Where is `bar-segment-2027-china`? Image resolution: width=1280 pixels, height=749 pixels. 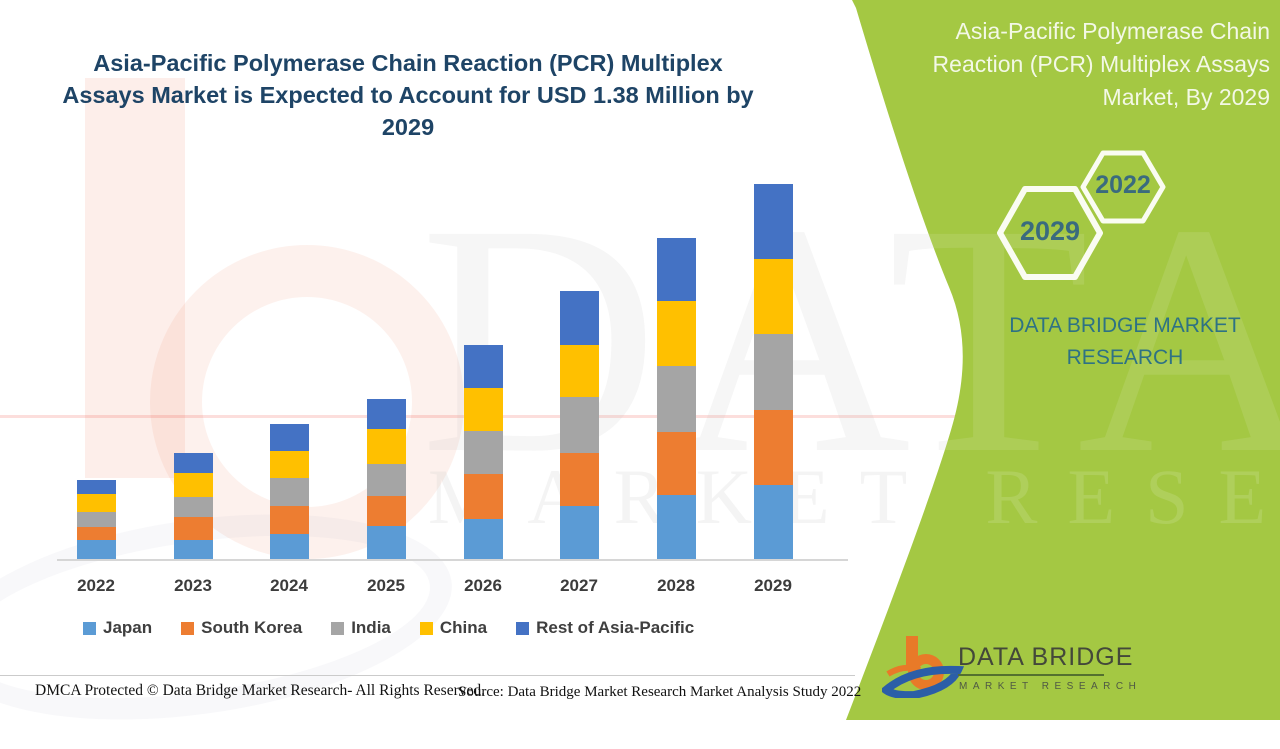 bar-segment-2027-china is located at coordinates (579, 371).